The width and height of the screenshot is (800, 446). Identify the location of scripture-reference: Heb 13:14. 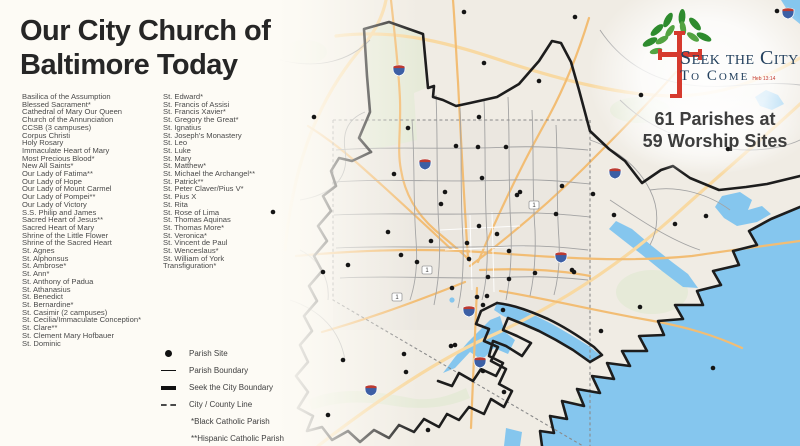
(764, 79).